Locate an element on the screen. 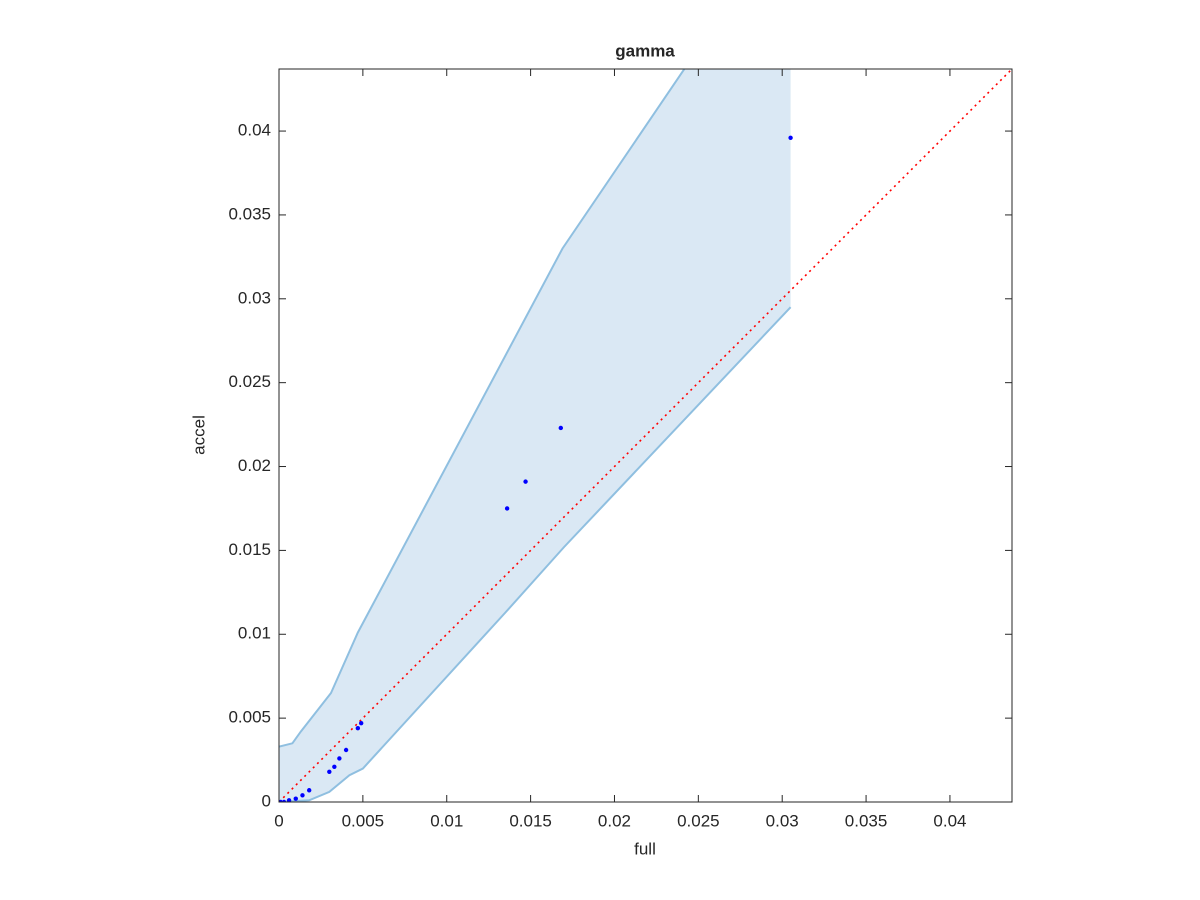 Image resolution: width=1200 pixels, height=900 pixels. y-tick-label: 0.005 is located at coordinates (249, 717).